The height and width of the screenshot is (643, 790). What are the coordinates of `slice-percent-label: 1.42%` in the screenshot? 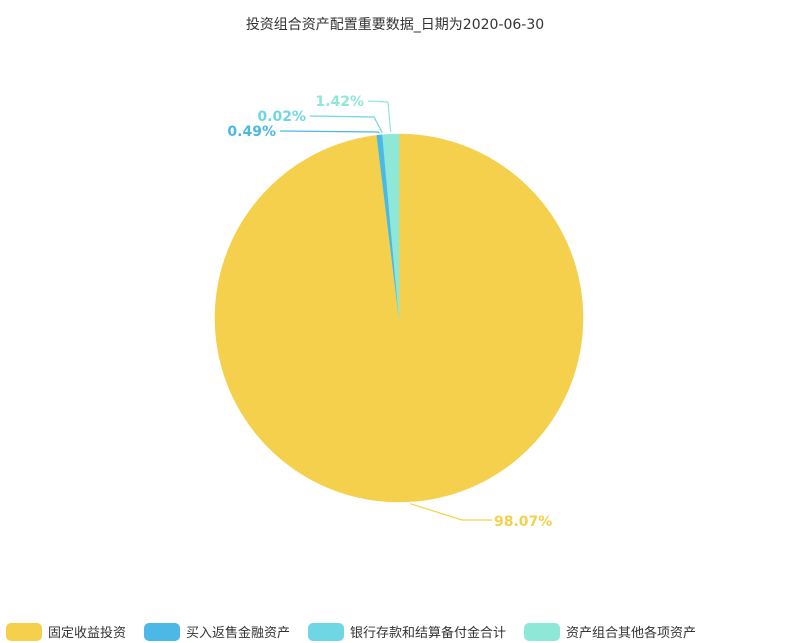 It's located at (339, 102).